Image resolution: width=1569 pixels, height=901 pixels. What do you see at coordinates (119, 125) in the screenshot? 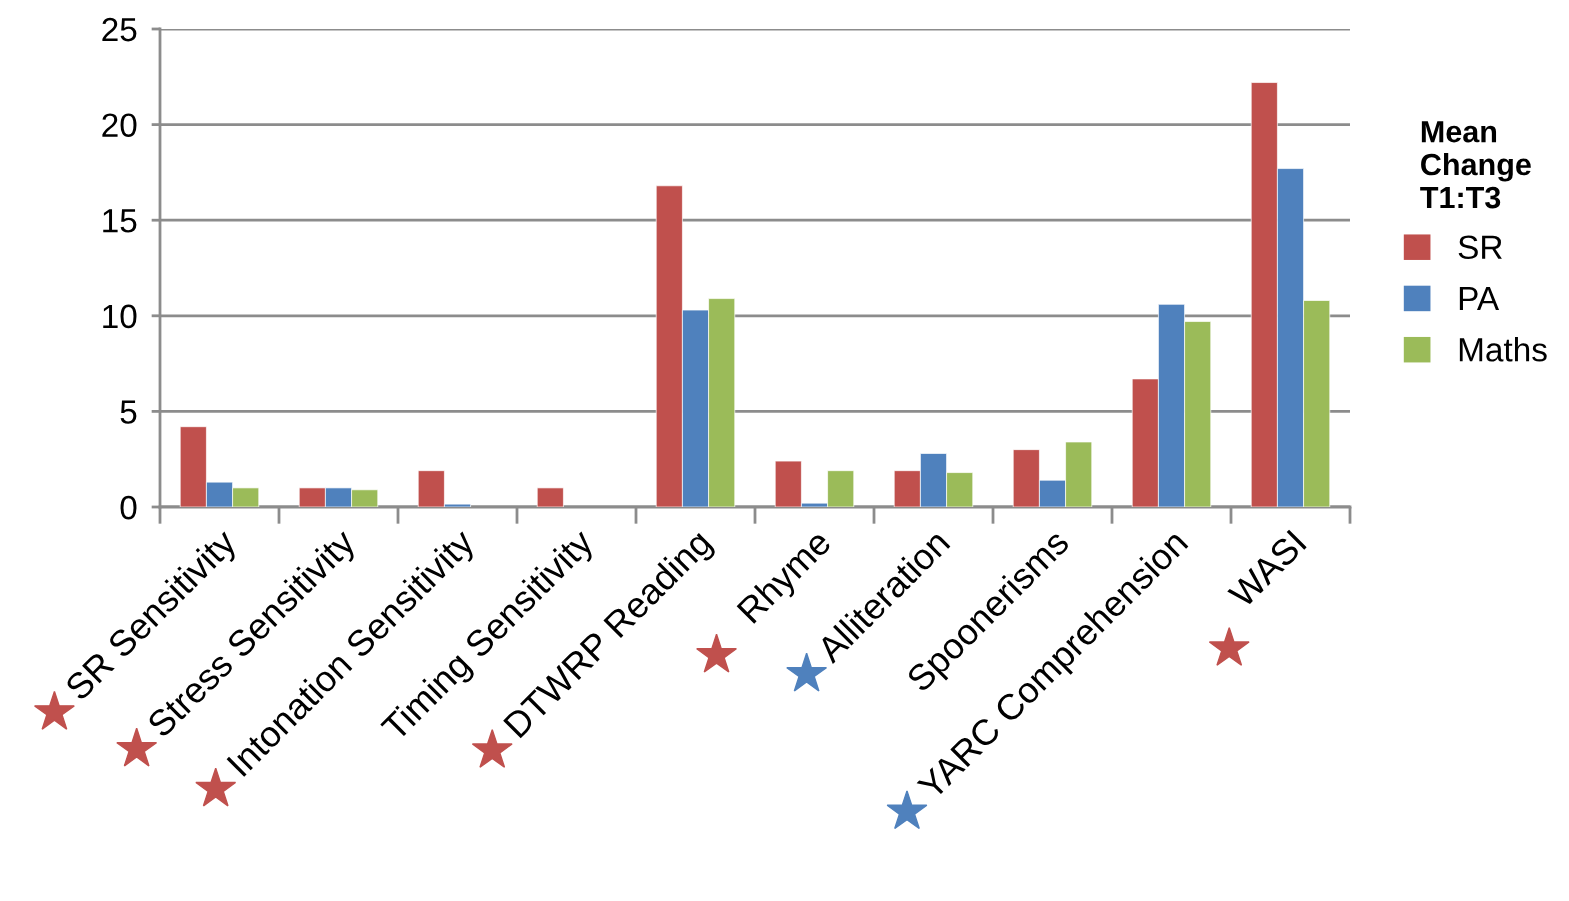
I see `y-tick-label: 20` at bounding box center [119, 125].